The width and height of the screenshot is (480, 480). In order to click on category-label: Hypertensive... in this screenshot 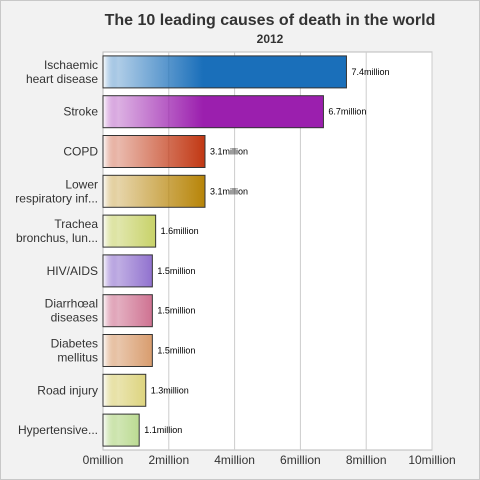, I will do `click(58, 430)`.